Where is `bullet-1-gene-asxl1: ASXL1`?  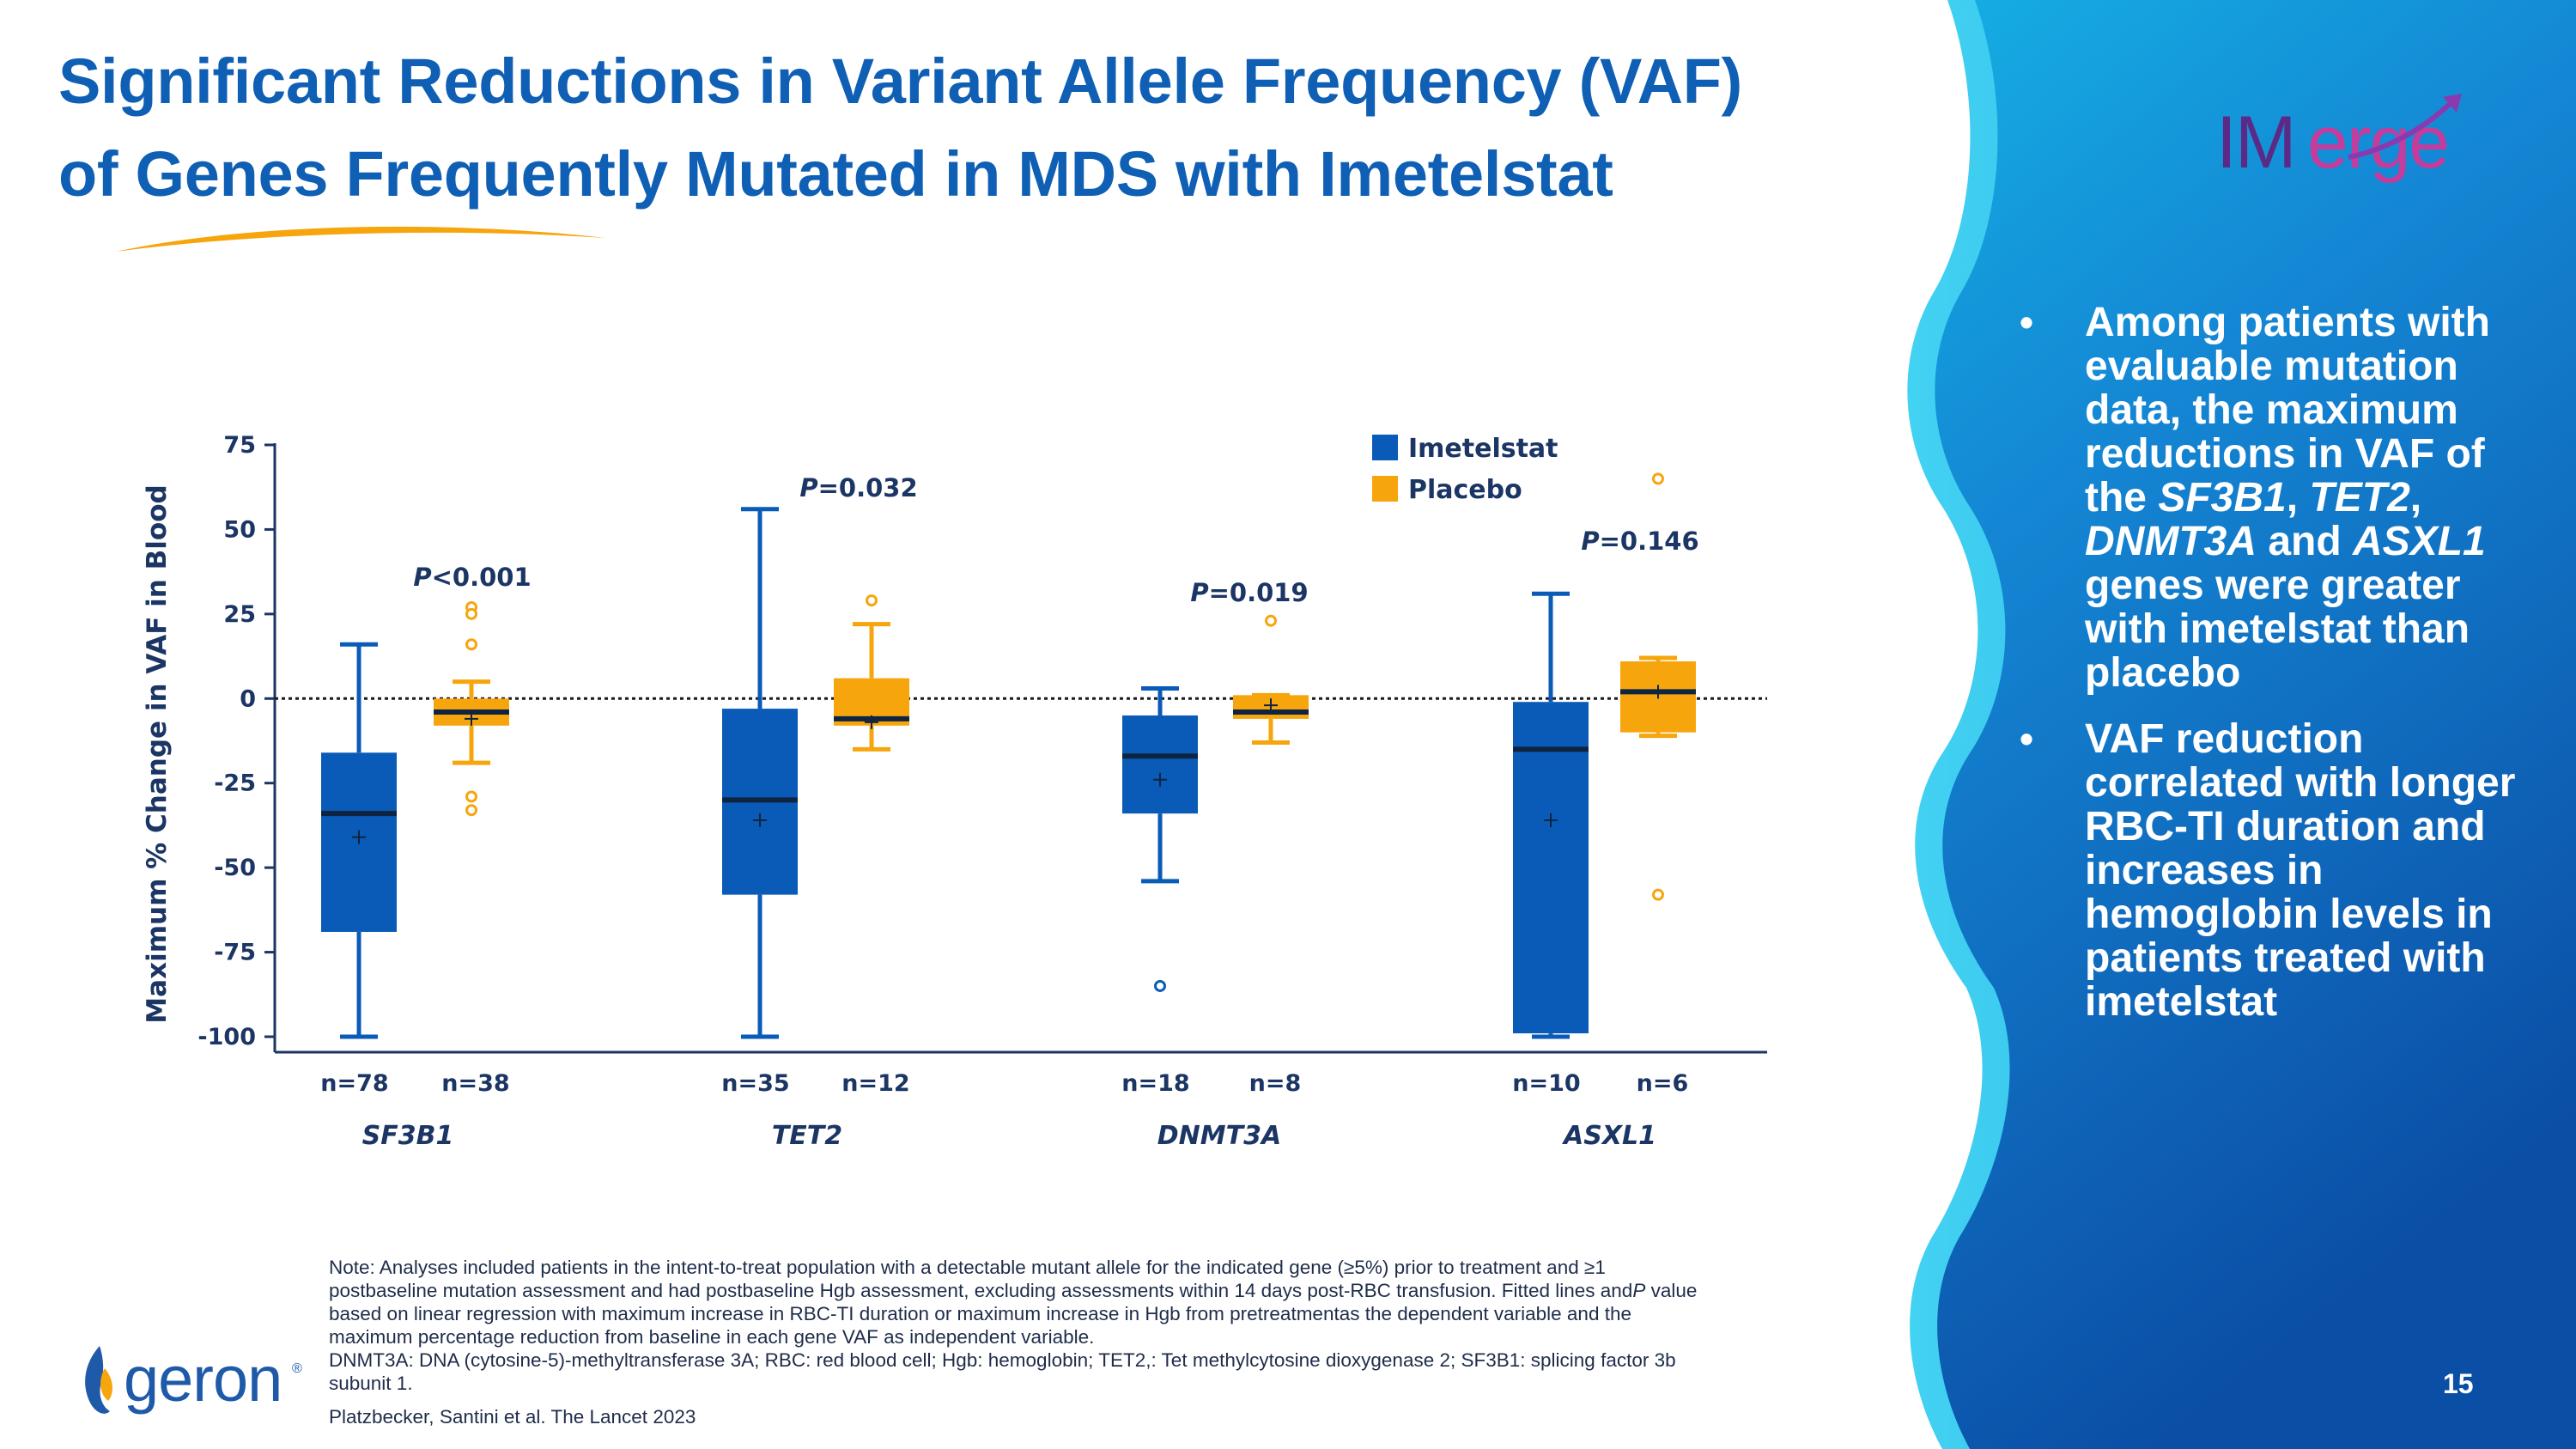 bullet-1-gene-asxl1: ASXL1 is located at coordinates (2419, 541).